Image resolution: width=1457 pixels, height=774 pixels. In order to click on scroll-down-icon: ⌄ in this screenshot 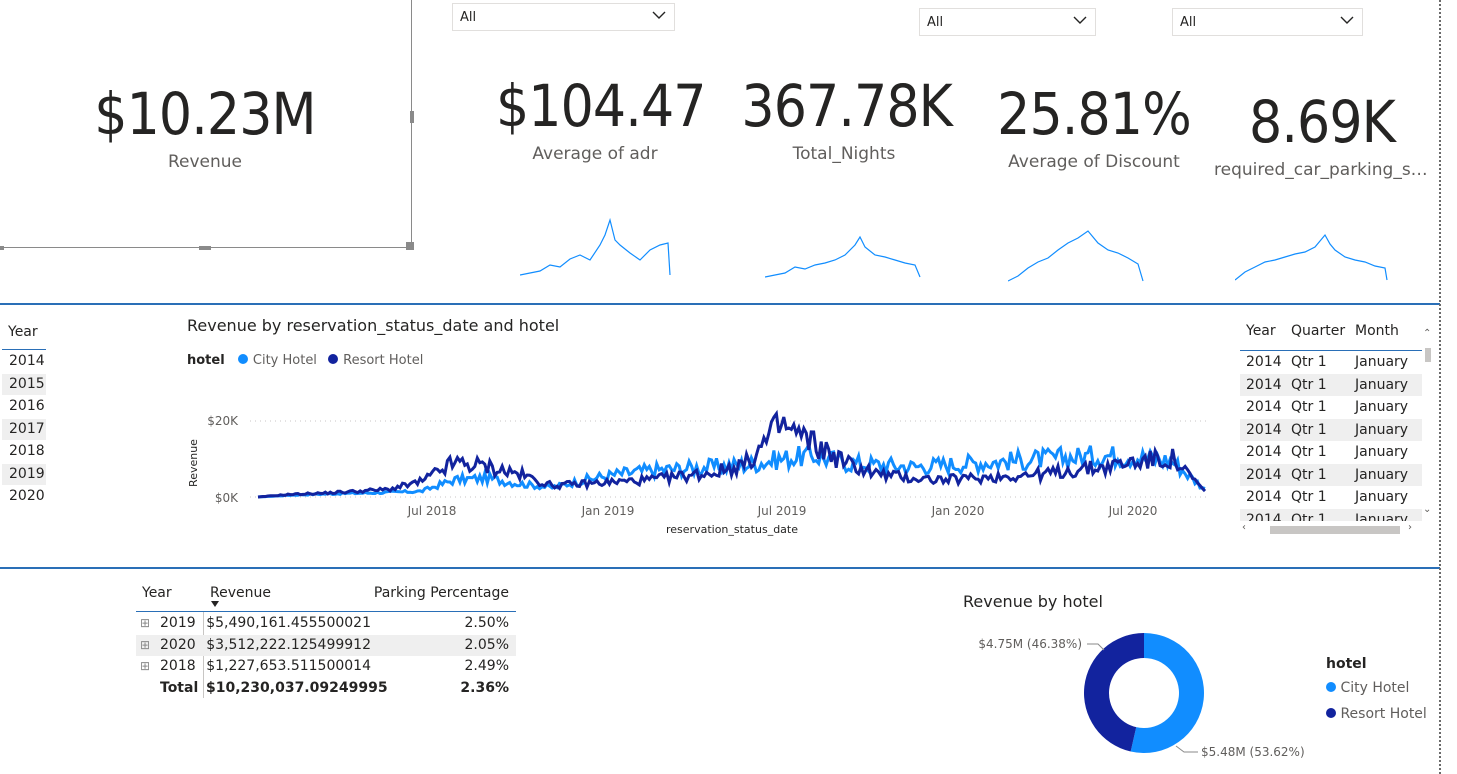, I will do `click(1427, 509)`.